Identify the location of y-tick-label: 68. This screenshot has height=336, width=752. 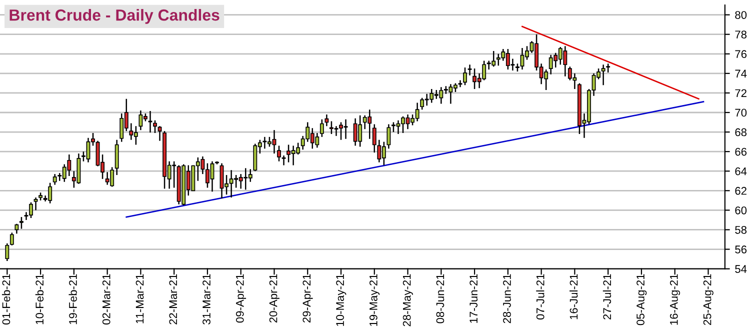
(741, 132).